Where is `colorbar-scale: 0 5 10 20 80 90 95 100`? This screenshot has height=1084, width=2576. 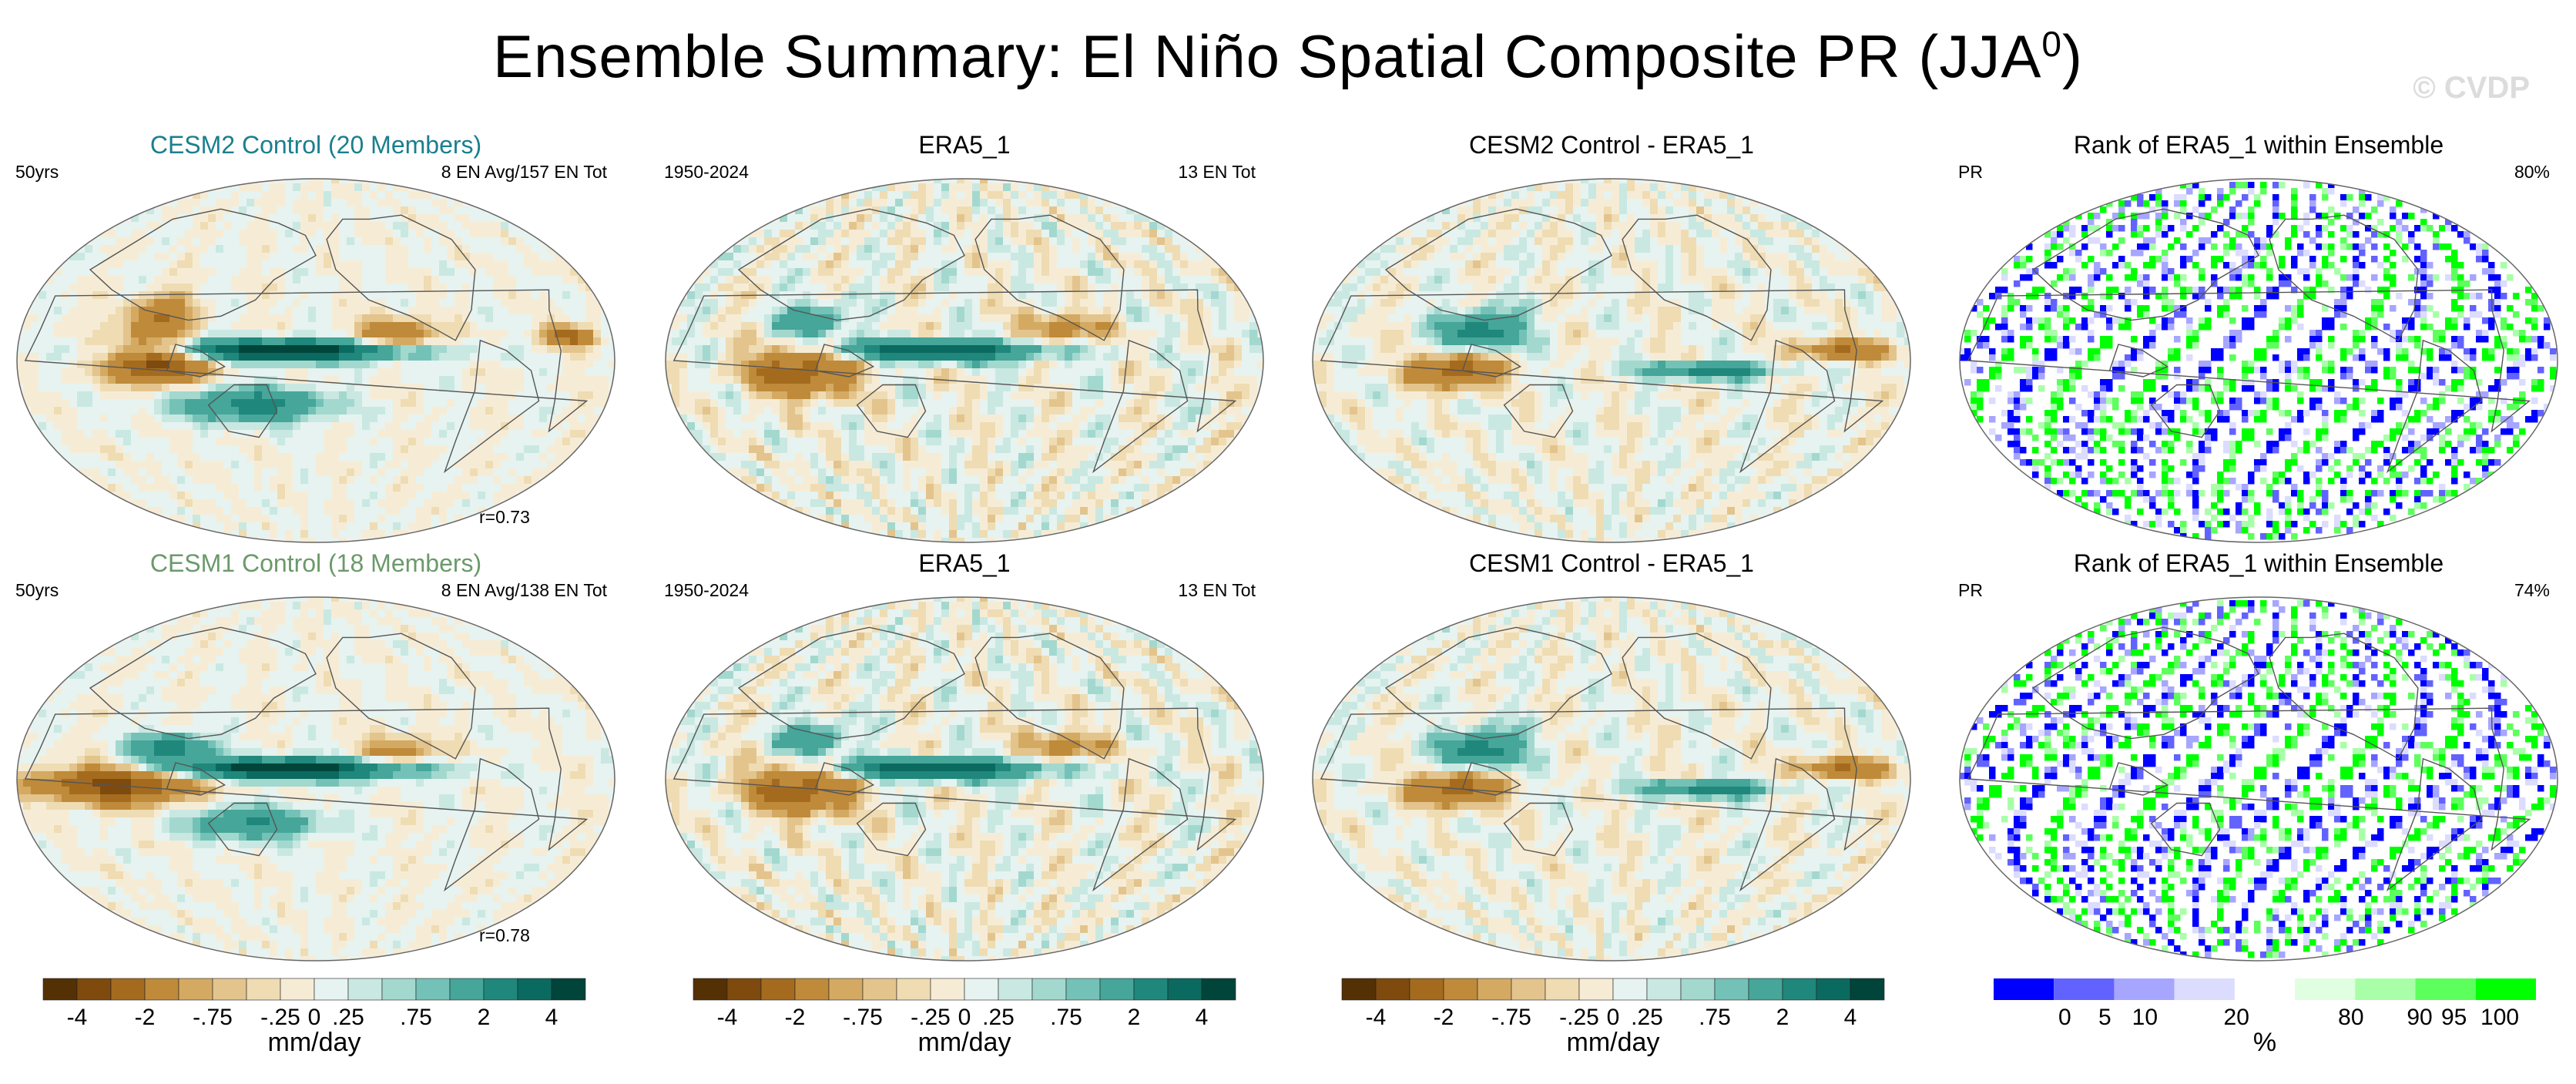 colorbar-scale: 0 5 10 20 80 90 95 100 is located at coordinates (2265, 1004).